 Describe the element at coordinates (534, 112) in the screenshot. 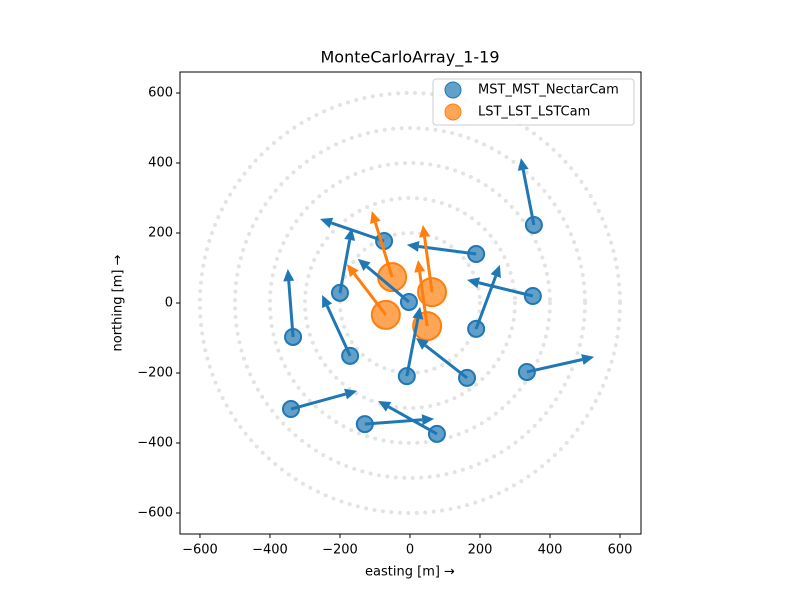

I see `legend-label: LST_LST_LSTCam` at that location.